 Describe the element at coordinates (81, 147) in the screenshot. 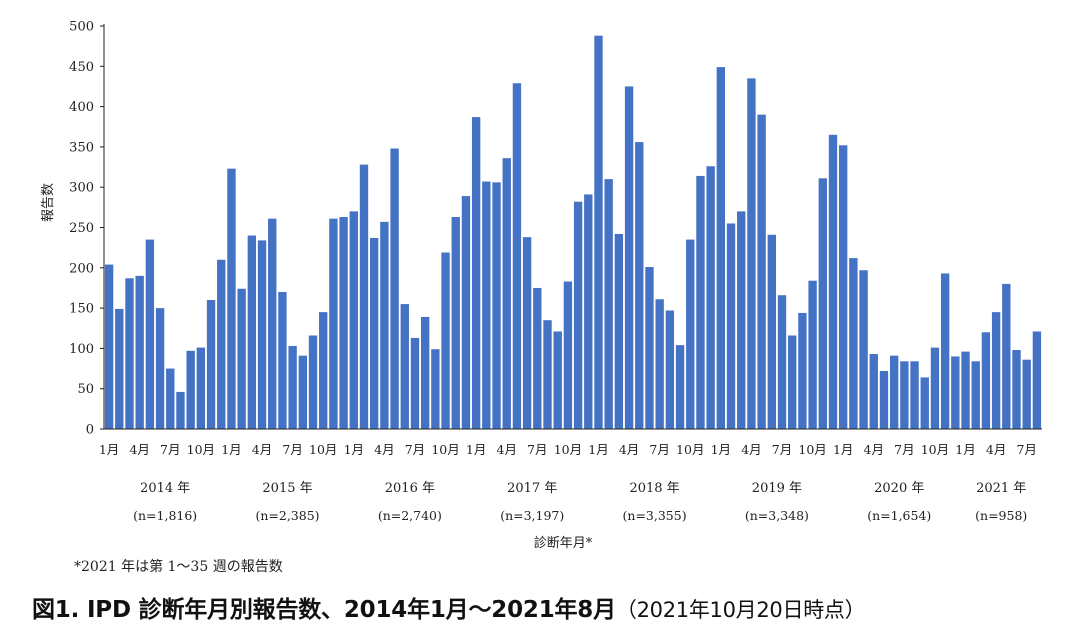

I see `y-tick-label: 350` at that location.